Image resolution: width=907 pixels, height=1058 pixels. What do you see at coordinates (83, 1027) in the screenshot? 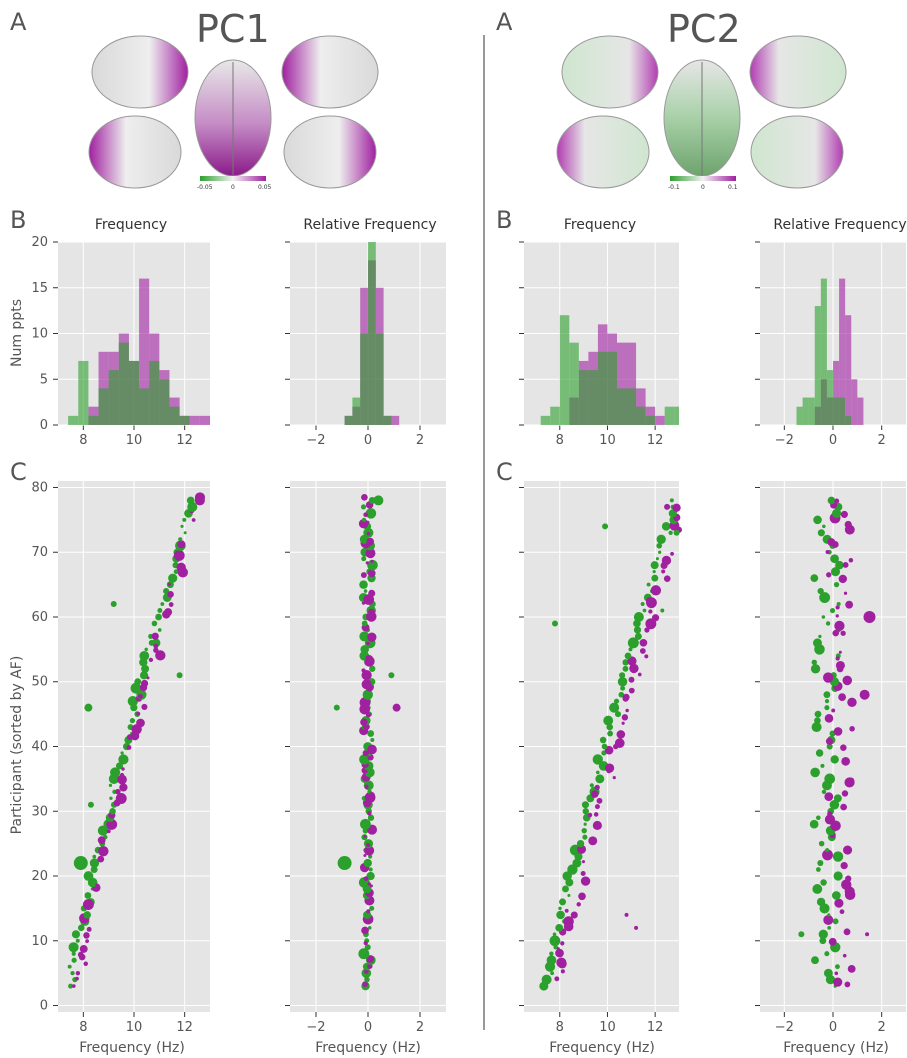
I see `pc1-scatter-freq-xtick-label: 8` at bounding box center [83, 1027].